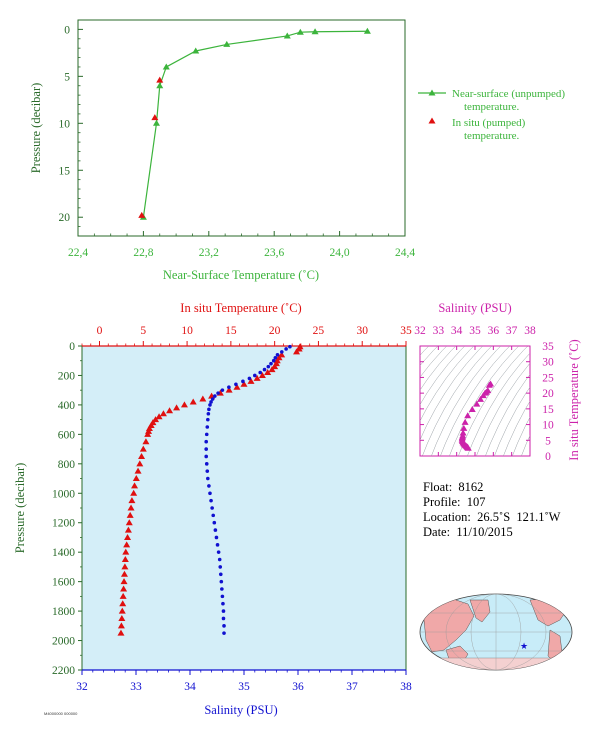  I want to click on c2-pressure-tick-label: 200, so click(67, 376).